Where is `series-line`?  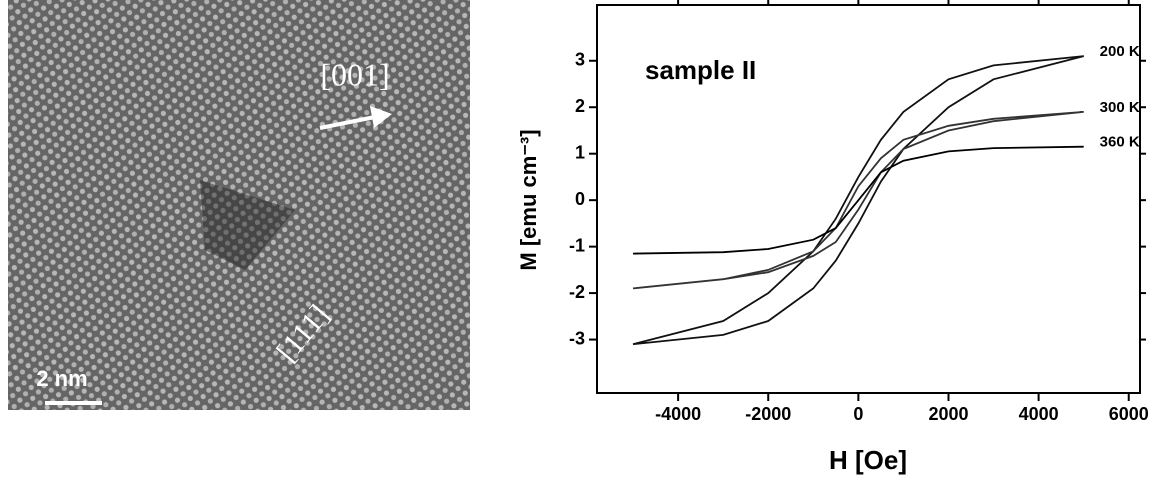 series-line is located at coordinates (858, 200).